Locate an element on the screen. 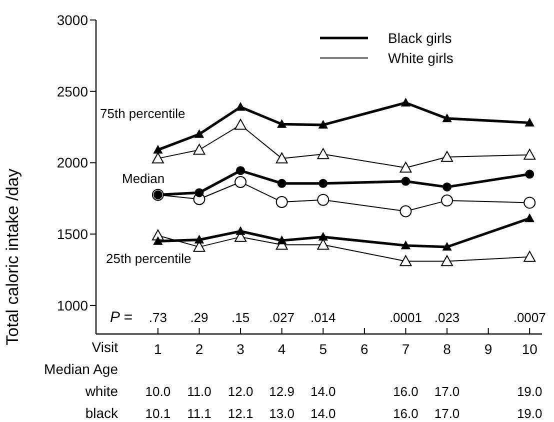 The image size is (554, 422). x-tick-label: 2 is located at coordinates (199, 348).